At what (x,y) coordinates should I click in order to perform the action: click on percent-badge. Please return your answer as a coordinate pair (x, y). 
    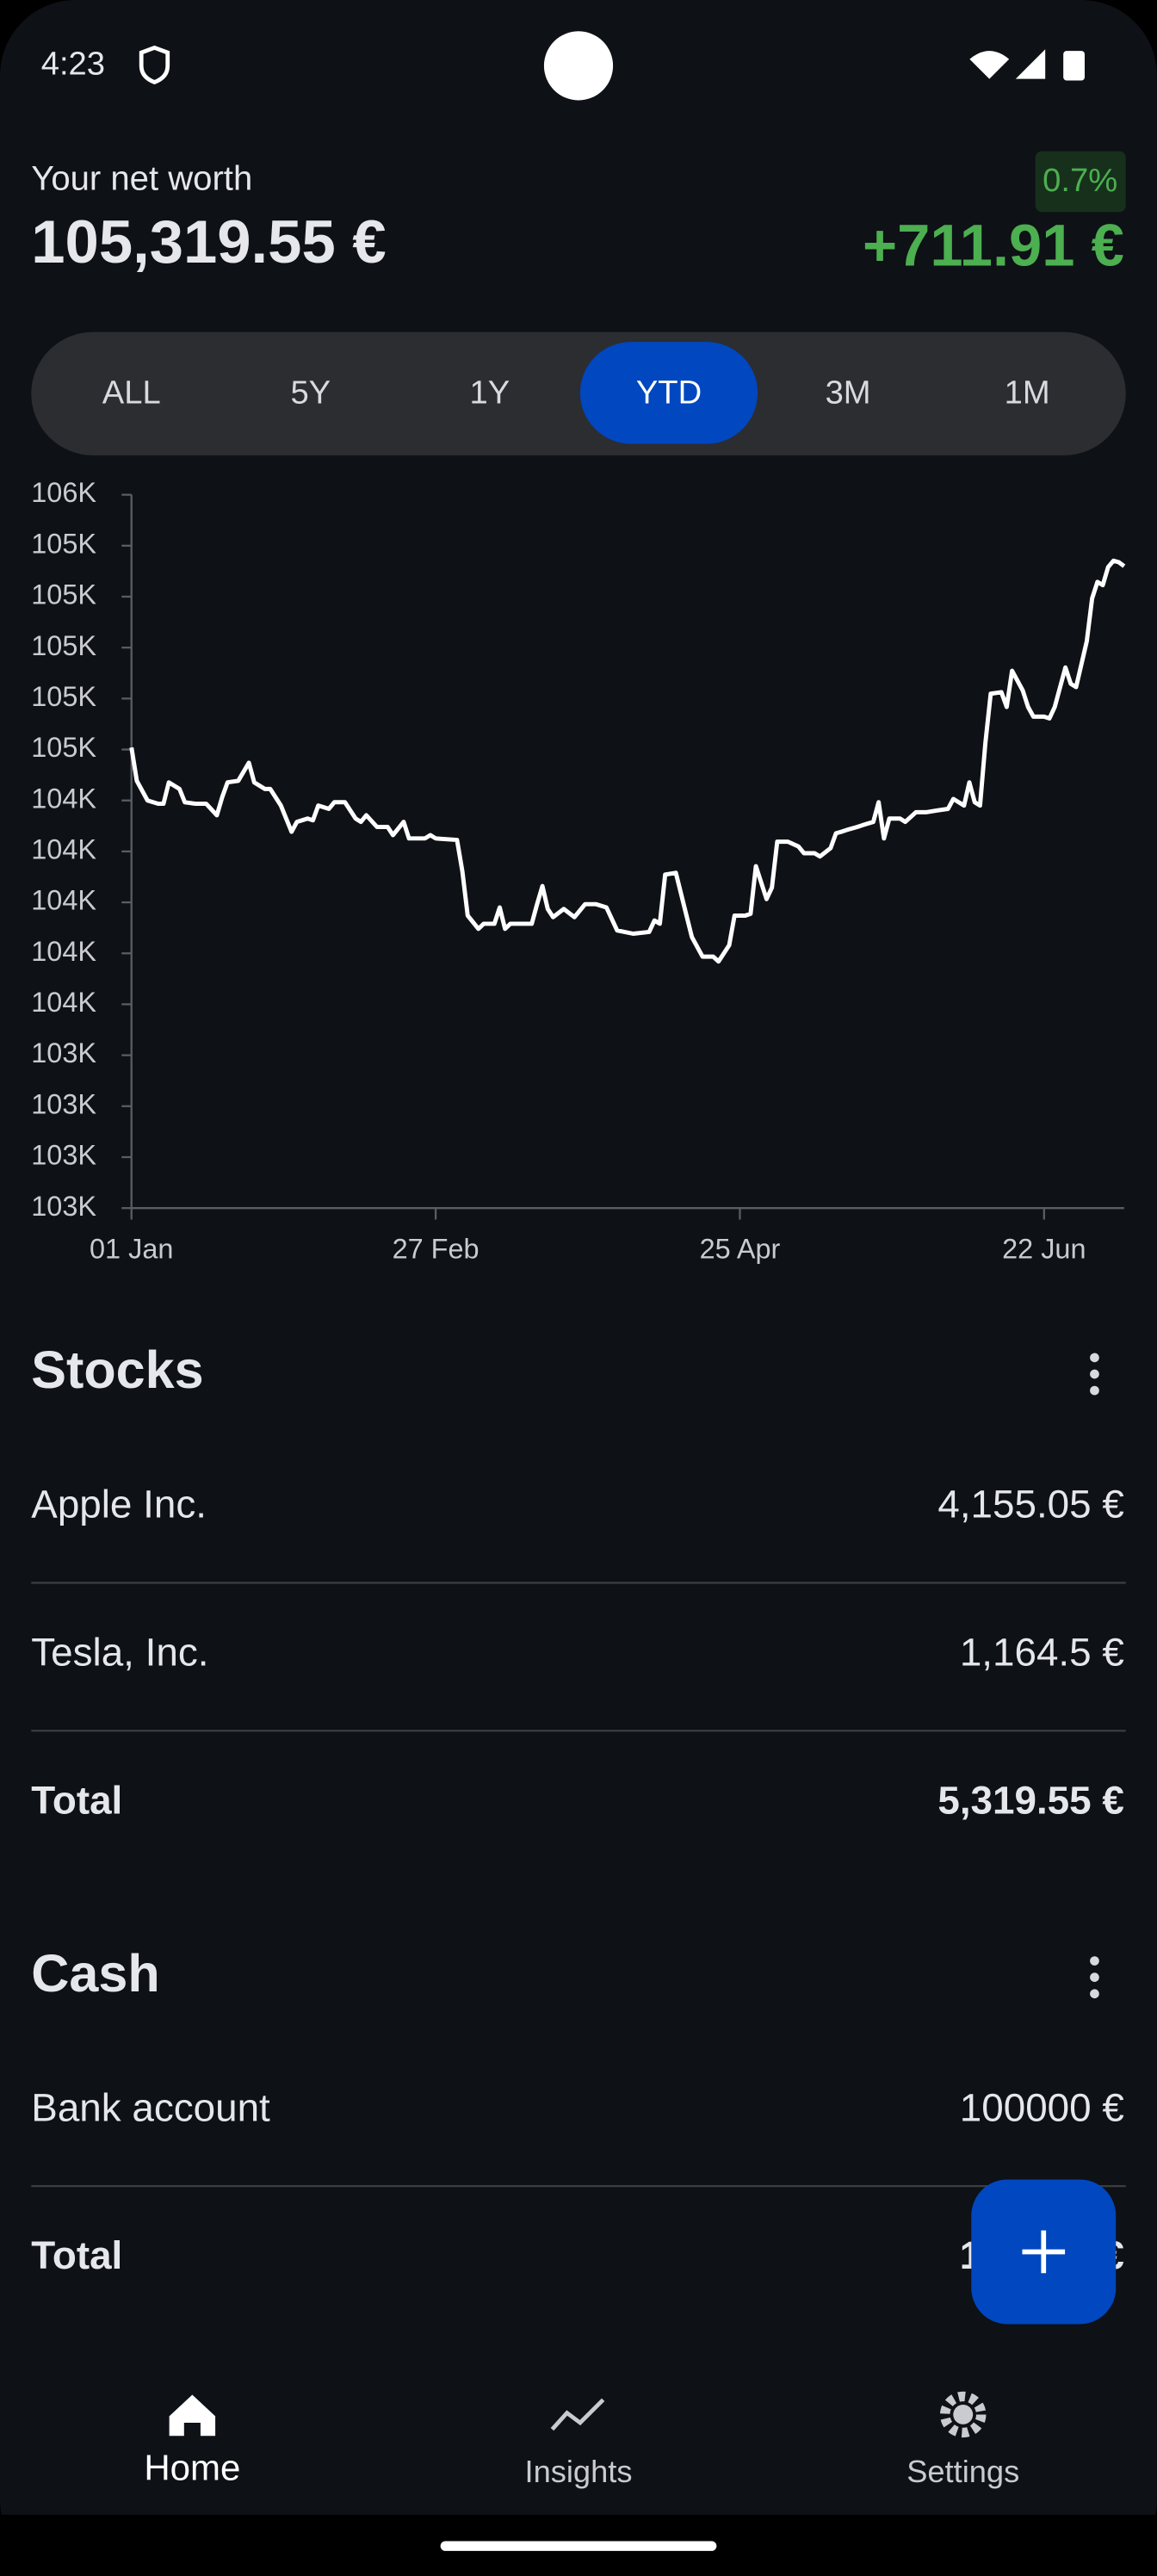
    Looking at the image, I should click on (1080, 182).